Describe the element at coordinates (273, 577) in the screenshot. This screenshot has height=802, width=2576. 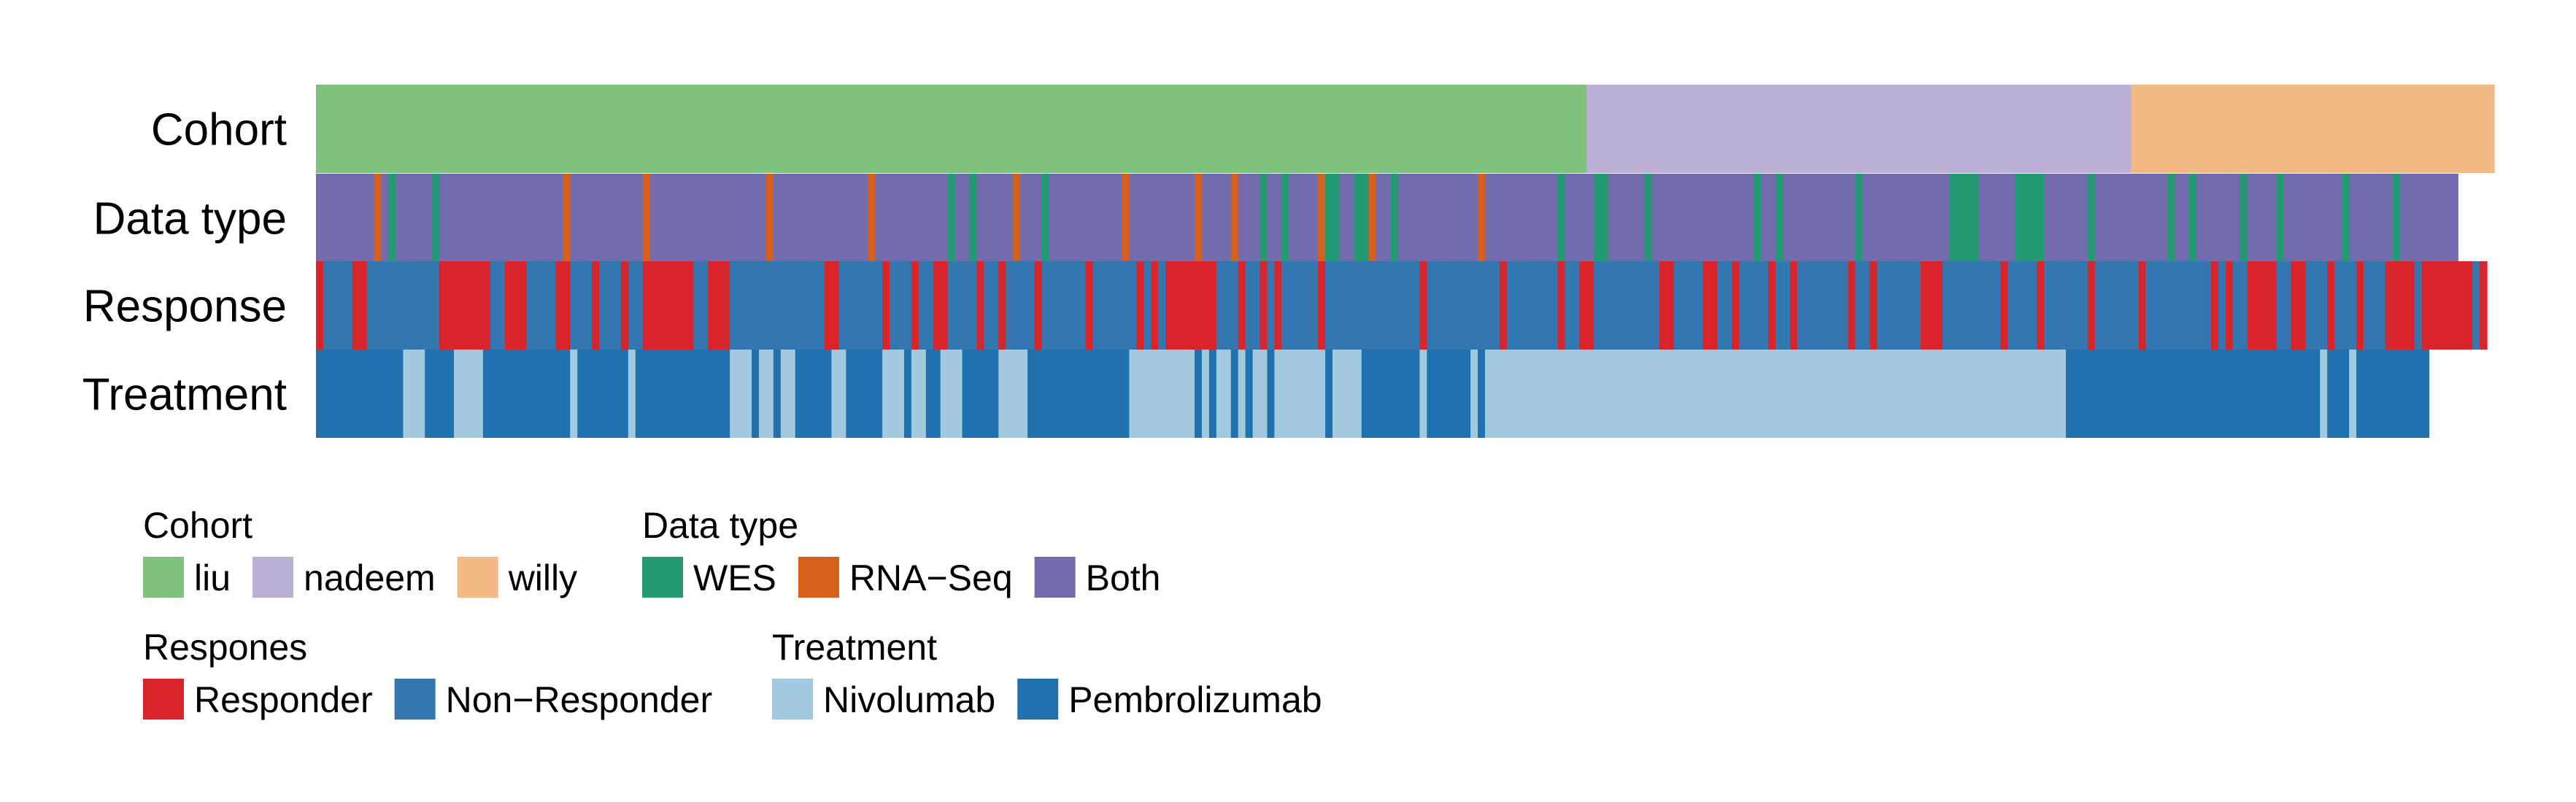
I see `legend-swatch-nadeem` at that location.